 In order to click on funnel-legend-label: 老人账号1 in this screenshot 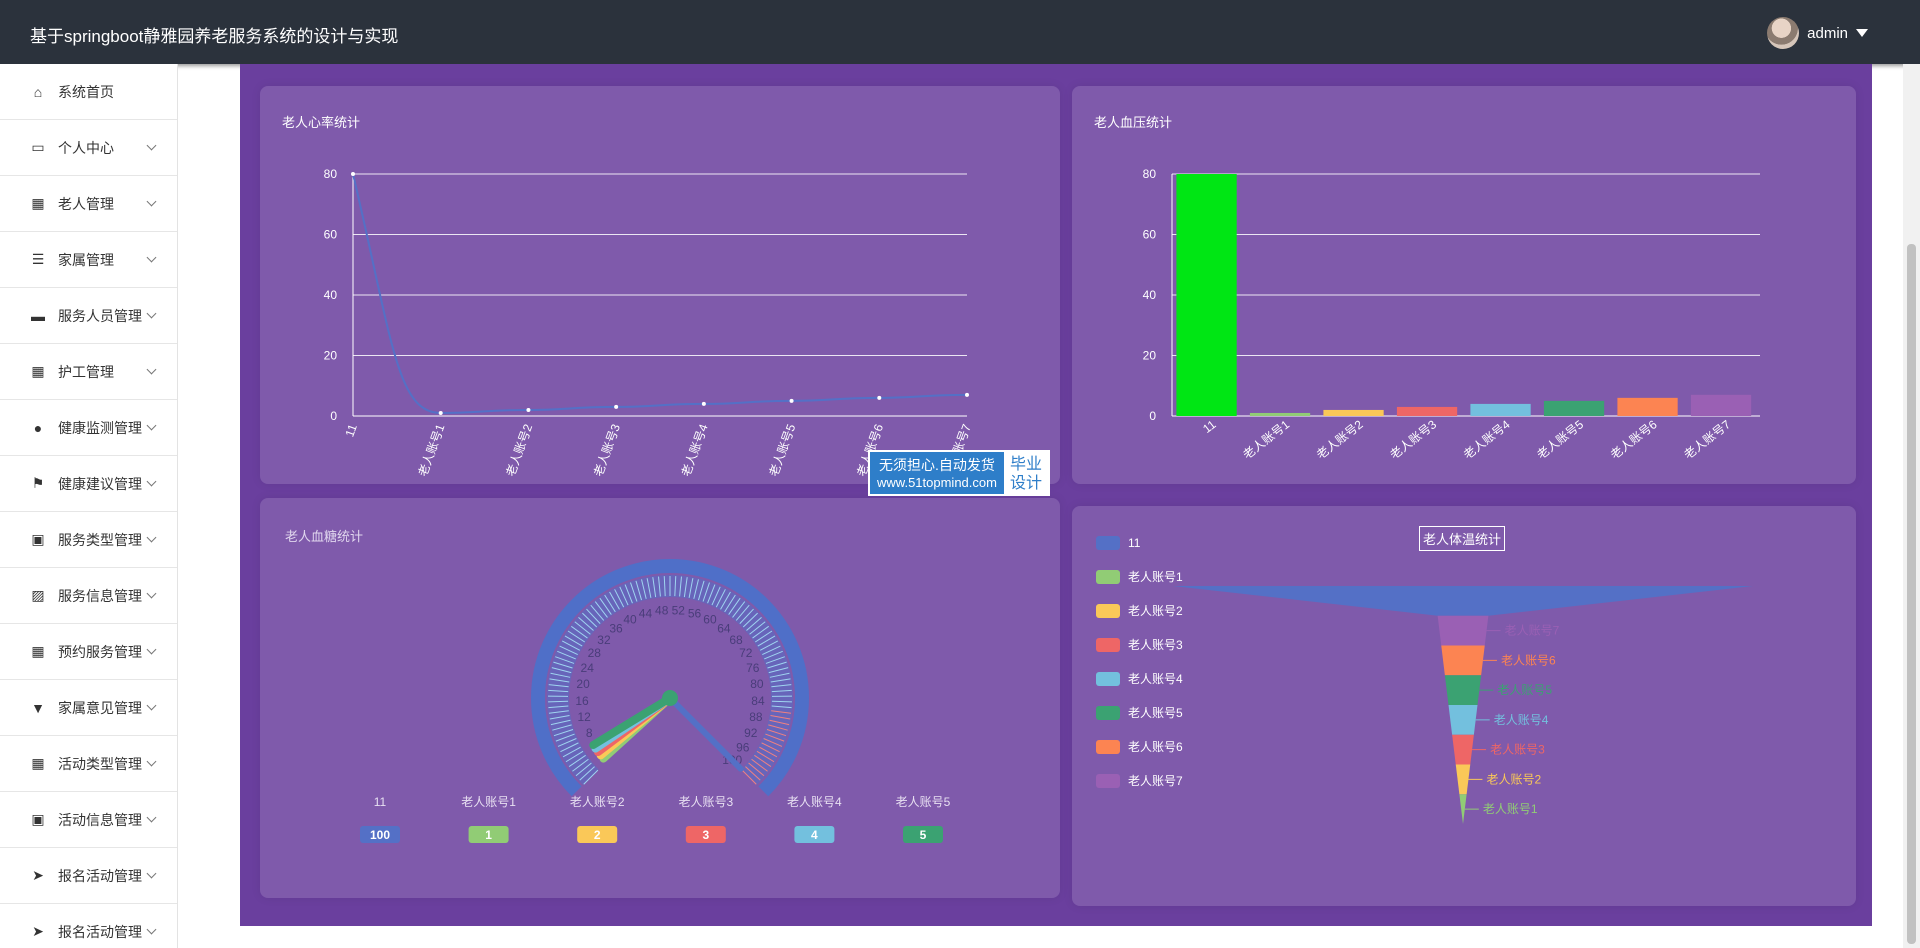, I will do `click(1155, 577)`.